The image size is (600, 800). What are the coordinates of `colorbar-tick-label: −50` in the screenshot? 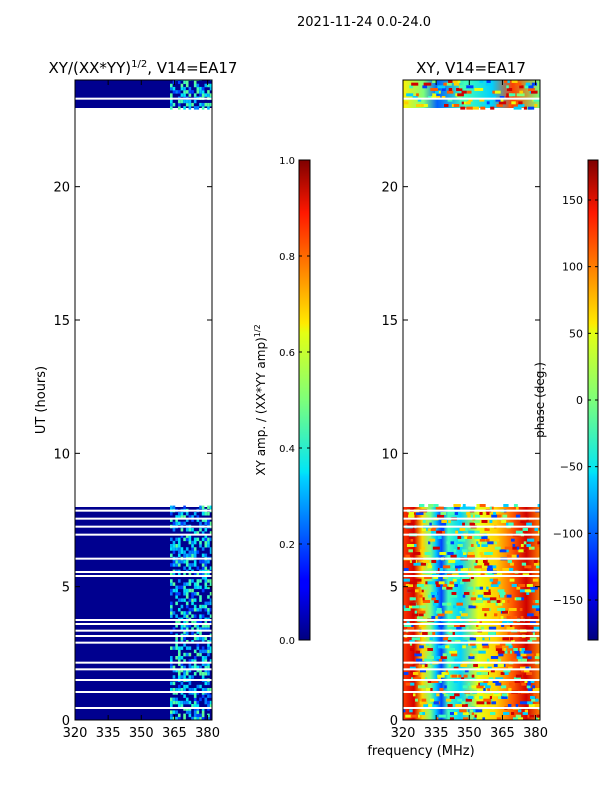 It's located at (571, 467).